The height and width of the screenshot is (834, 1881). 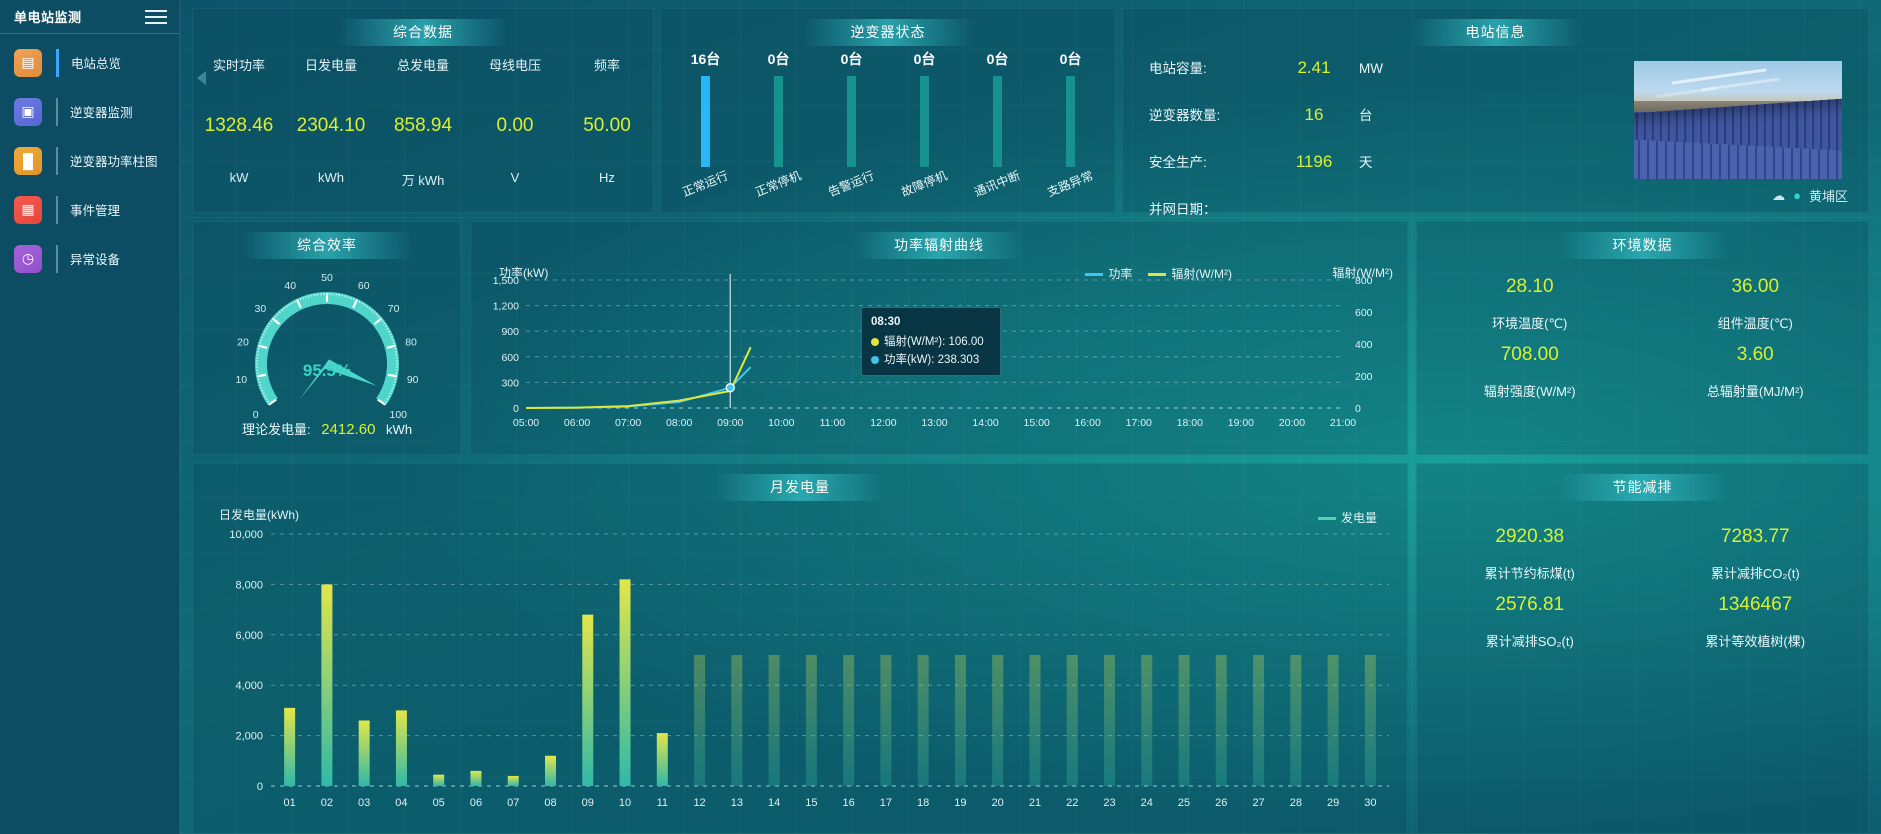 I want to click on svg-text: 900, so click(x=510, y=332).